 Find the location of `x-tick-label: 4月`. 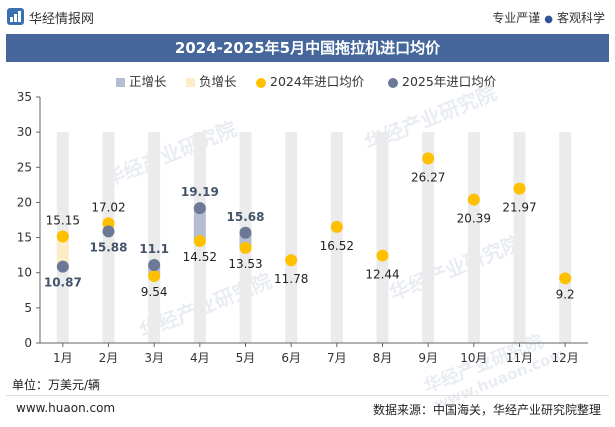

x-tick-label: 4月 is located at coordinates (200, 358).